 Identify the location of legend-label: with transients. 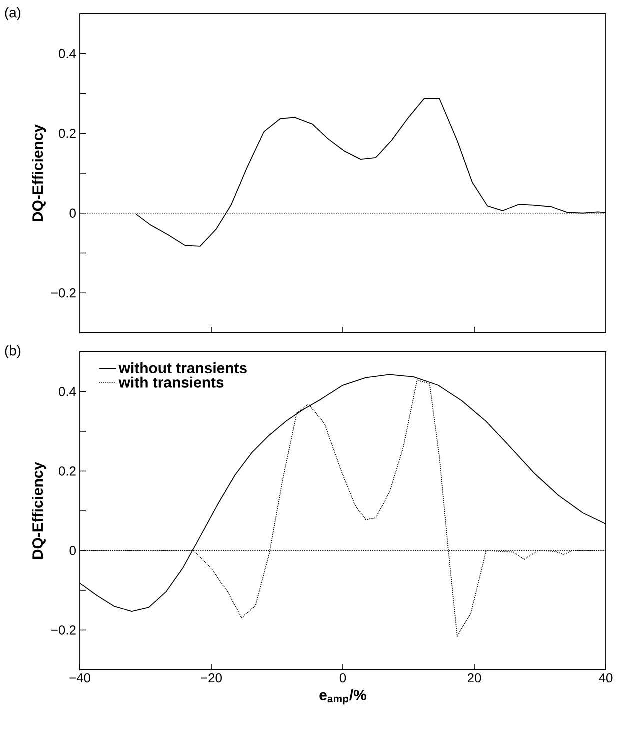
(171, 382).